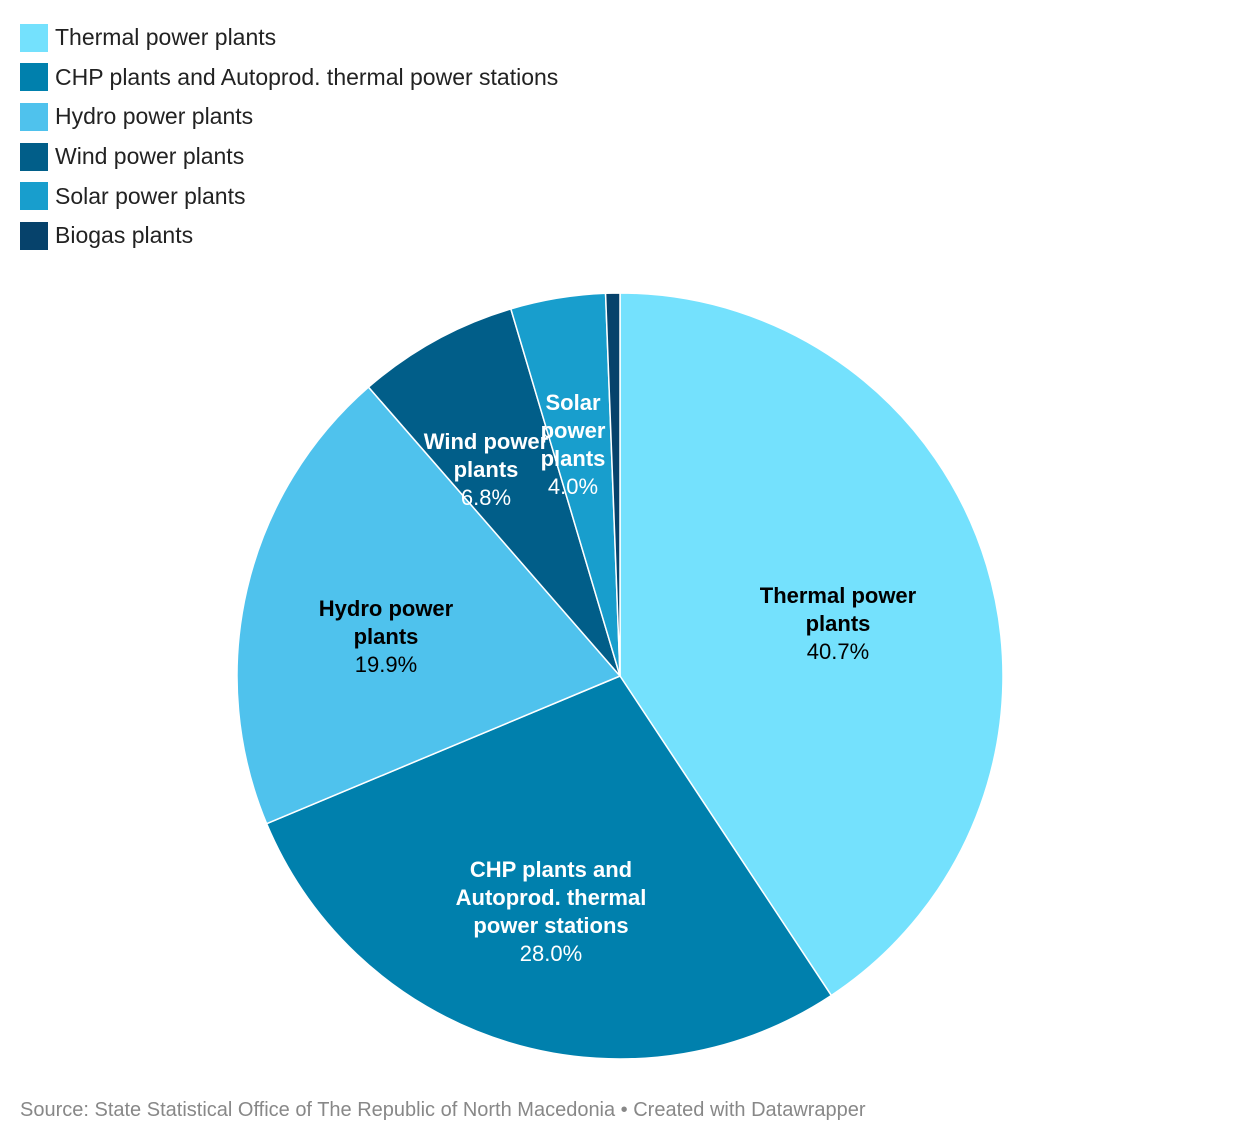 This screenshot has height=1146, width=1240. Describe the element at coordinates (573, 444) in the screenshot. I see `slice-label-solar: Solar power plants 4.0%` at that location.